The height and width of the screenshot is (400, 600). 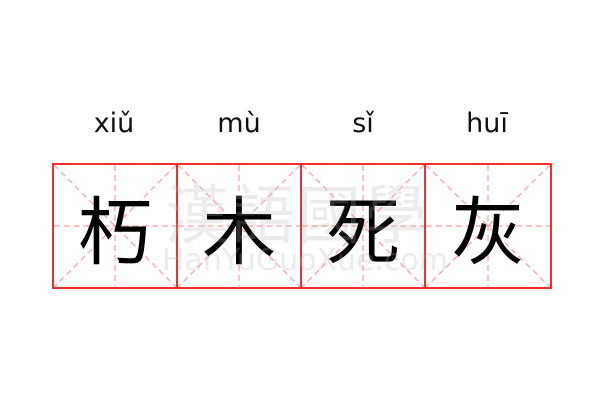 What do you see at coordinates (114, 123) in the screenshot?
I see `pinyin-1: xiǔ` at bounding box center [114, 123].